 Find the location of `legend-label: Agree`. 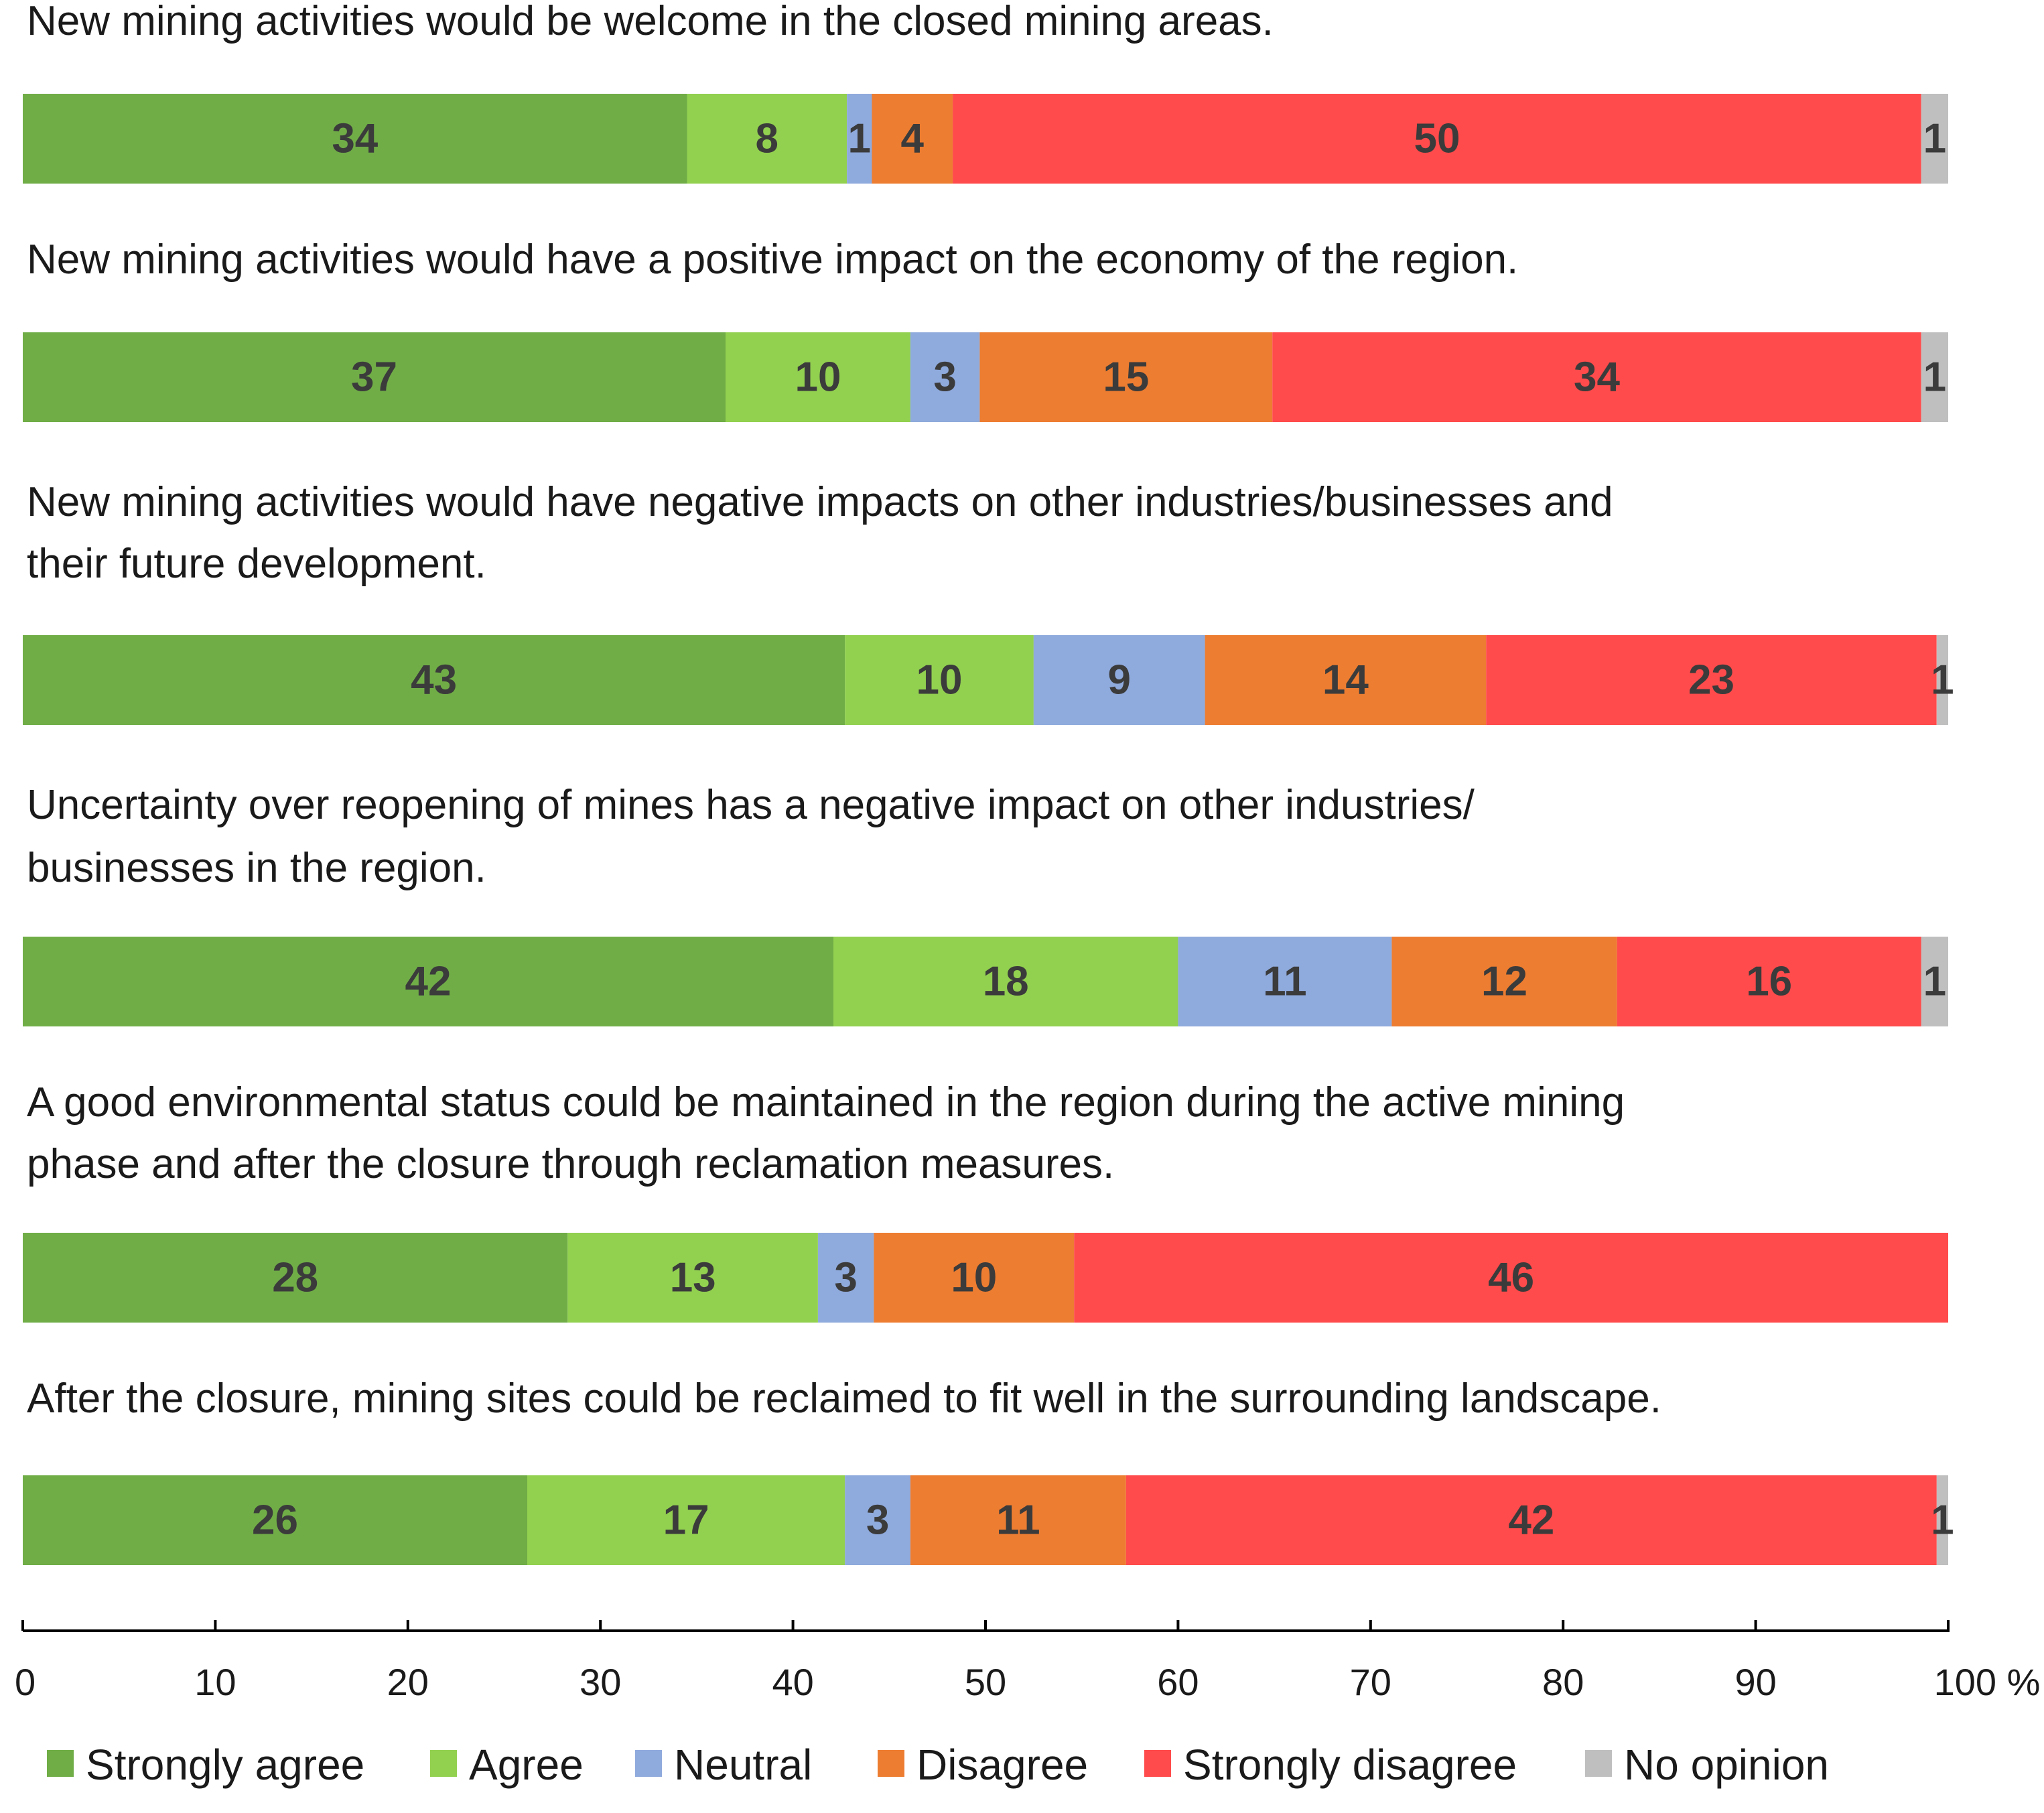

legend-label: Agree is located at coordinates (526, 1765).